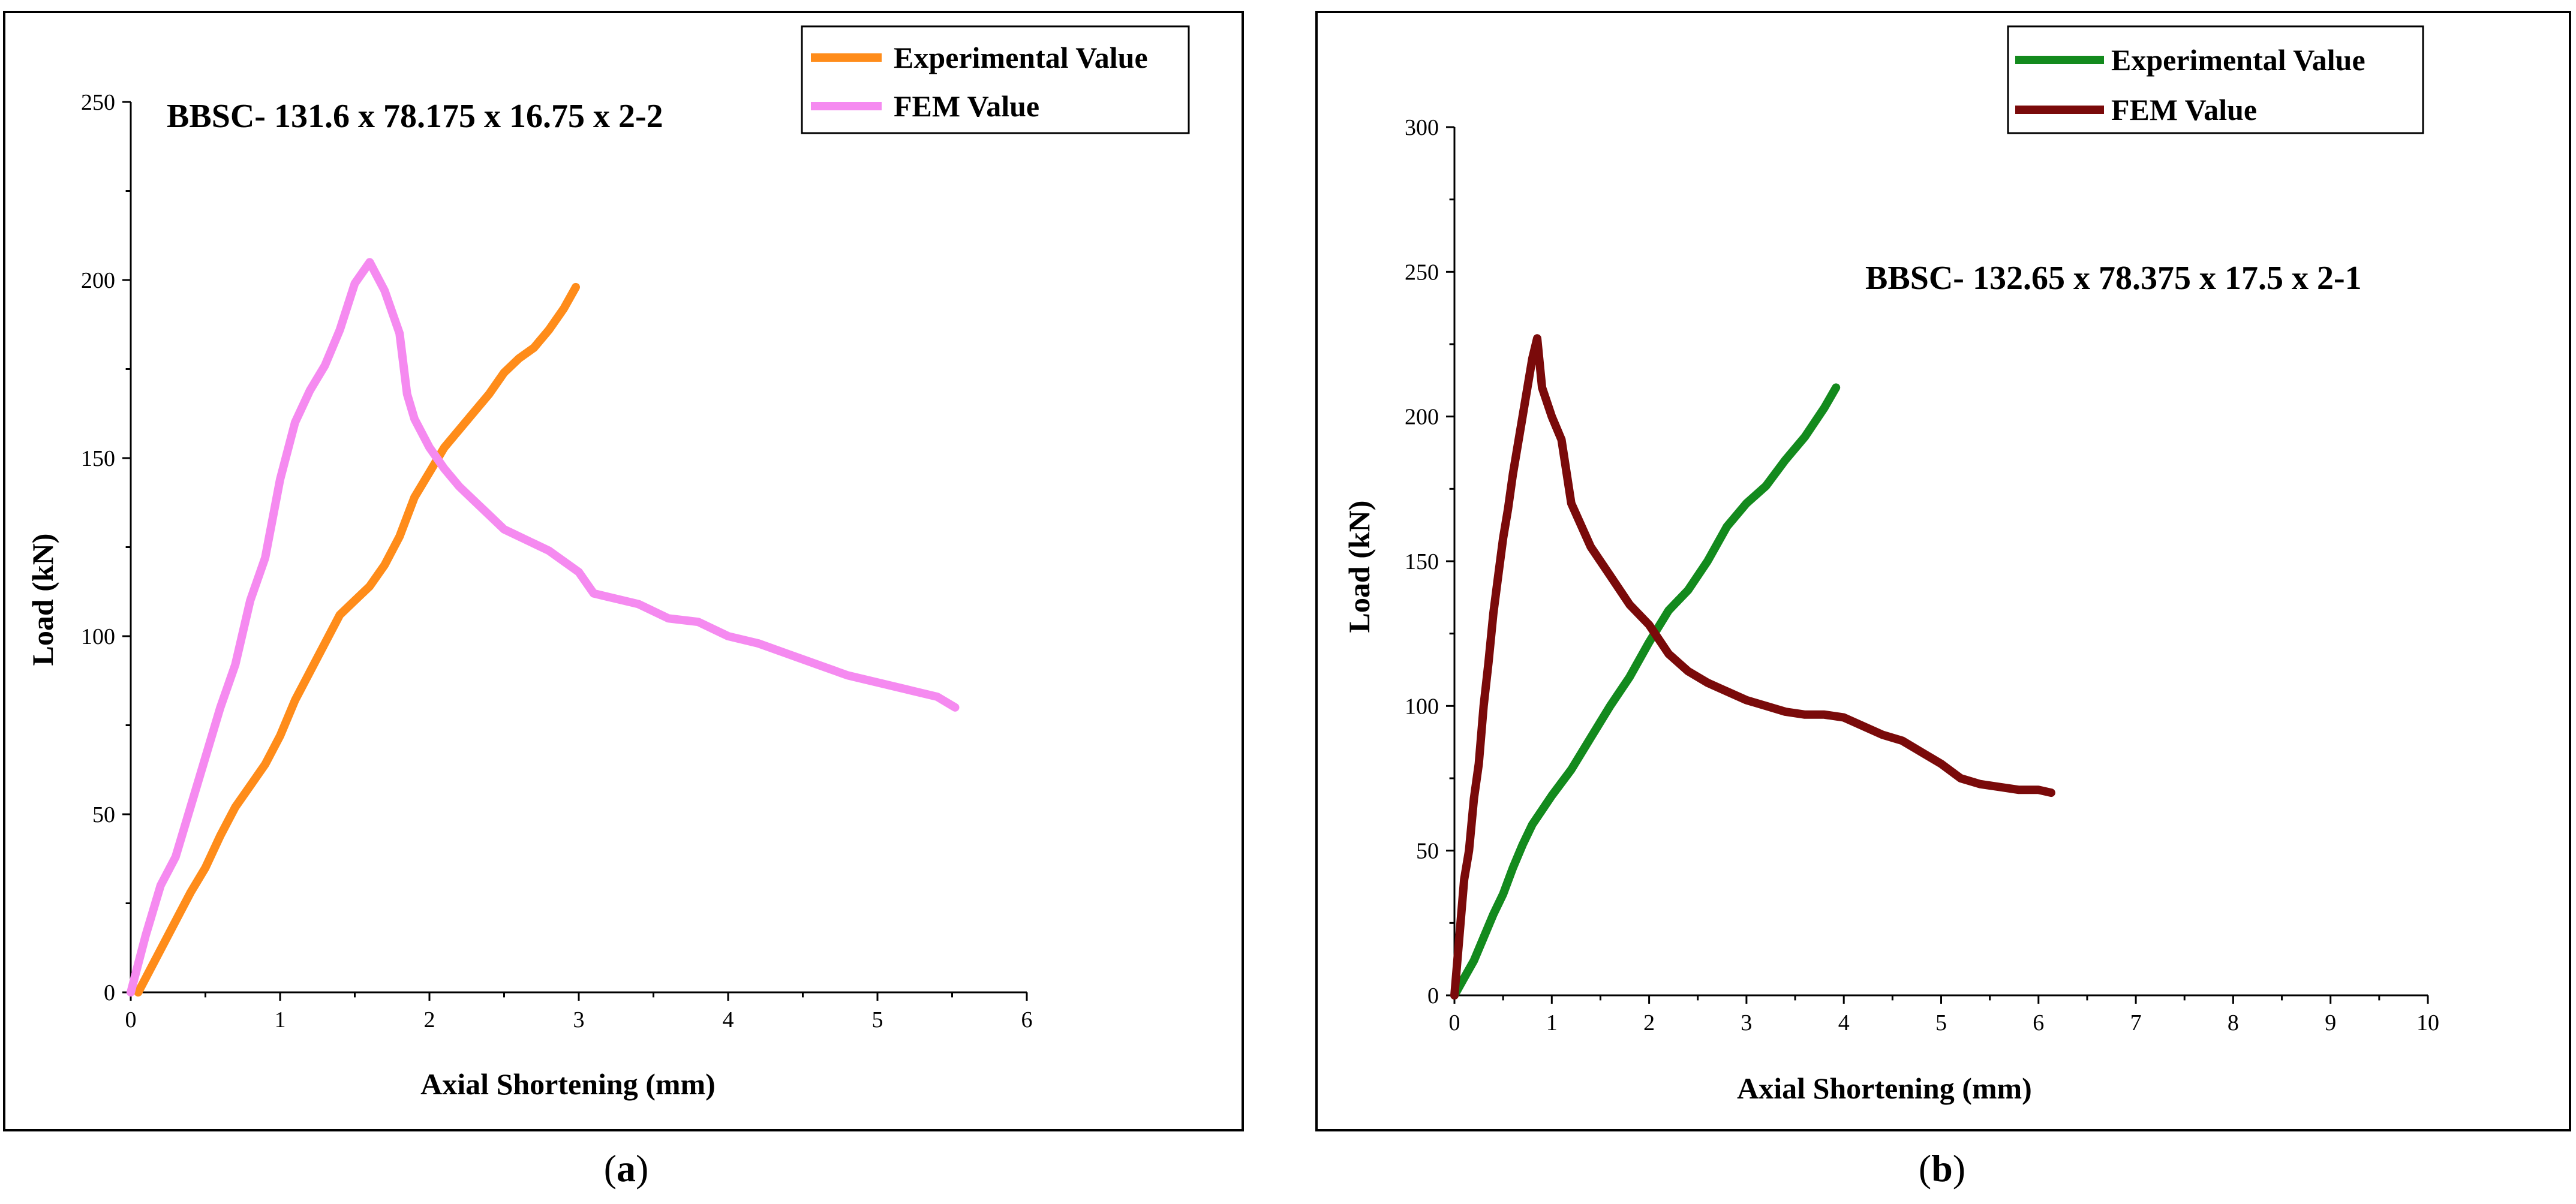  What do you see at coordinates (2331, 1023) in the screenshot?
I see `x-tick-label-b: 9` at bounding box center [2331, 1023].